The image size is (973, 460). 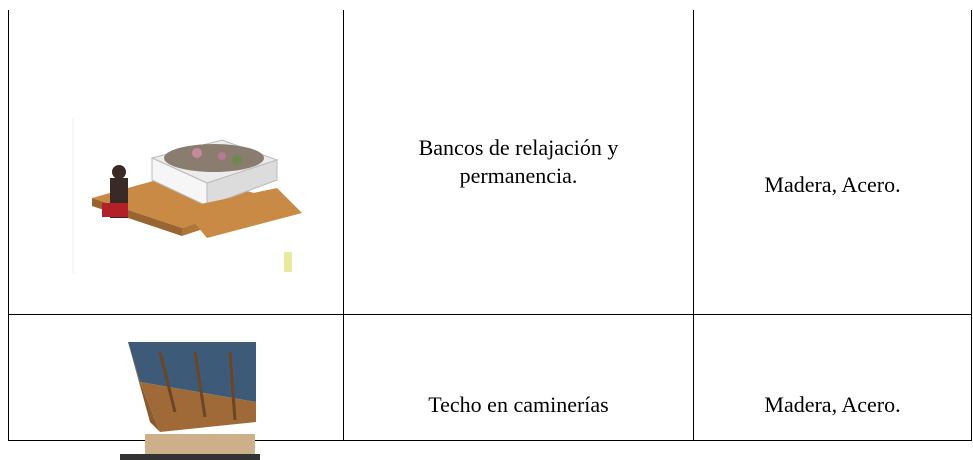 I want to click on table-cell: Techo en caminerías, so click(x=518, y=405).